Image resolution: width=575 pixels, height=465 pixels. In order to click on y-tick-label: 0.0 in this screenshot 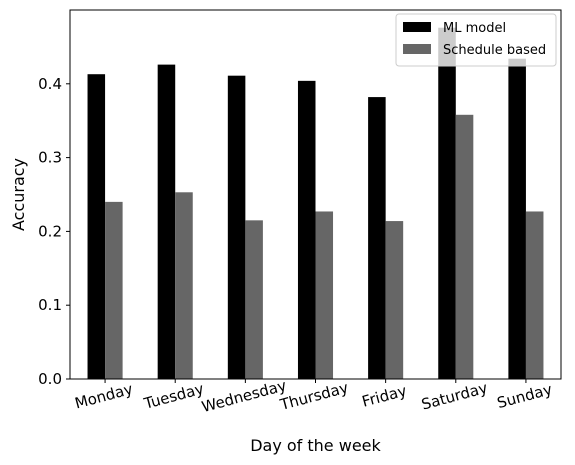, I will do `click(50, 379)`.